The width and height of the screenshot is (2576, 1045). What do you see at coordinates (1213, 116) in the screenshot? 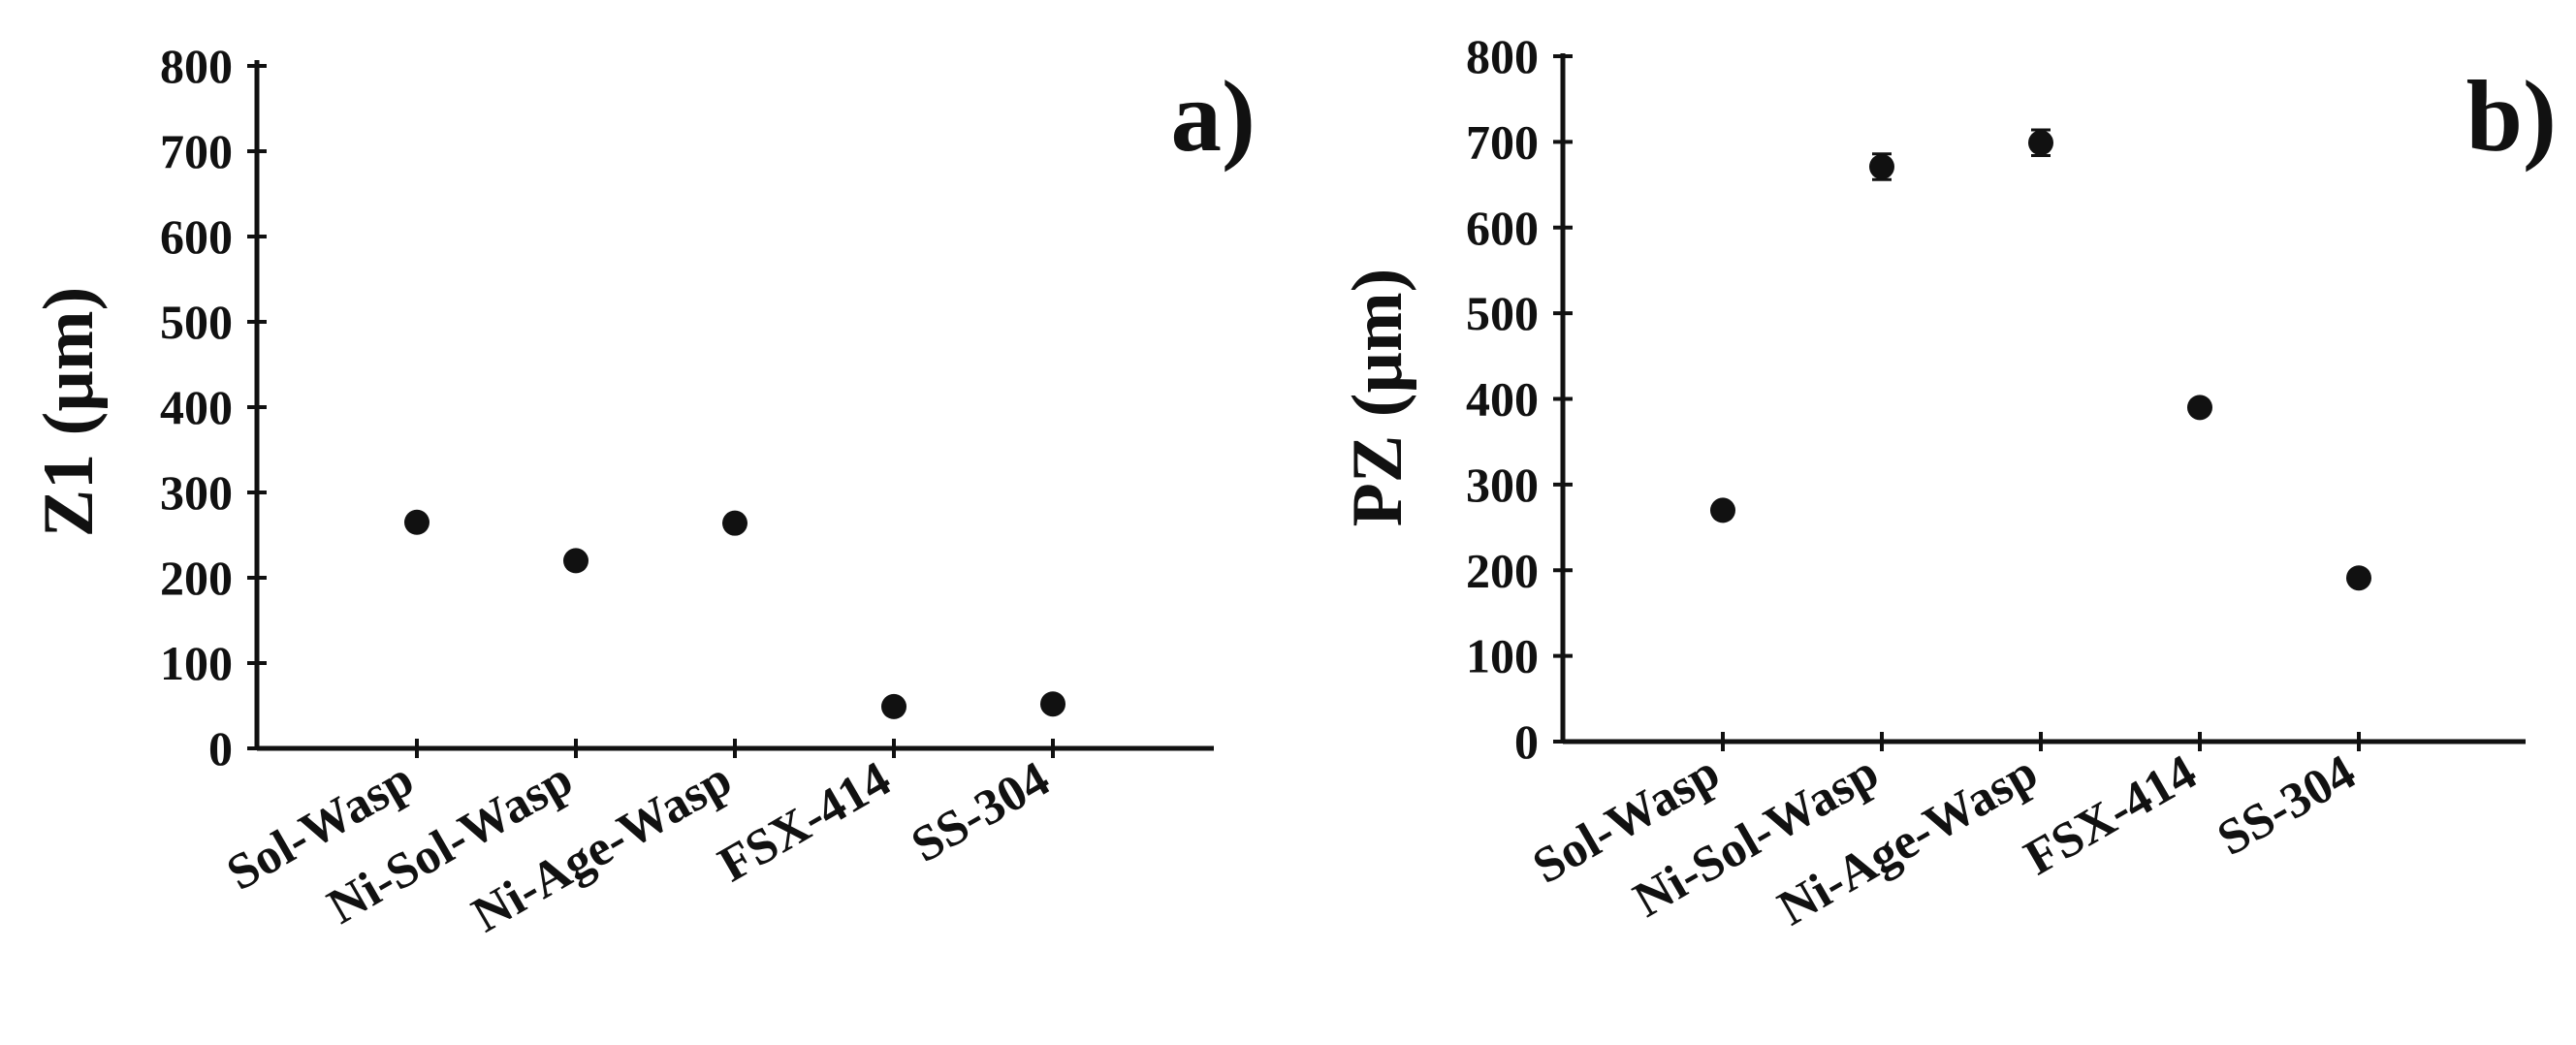
I see `panel-label-a: a)` at bounding box center [1213, 116].